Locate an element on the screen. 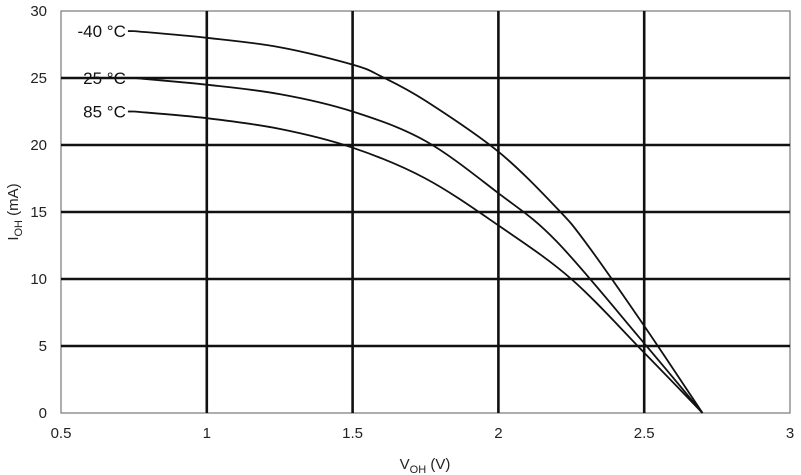 Image resolution: width=801 pixels, height=475 pixels. x-tick-label: 2.5 is located at coordinates (644, 433).